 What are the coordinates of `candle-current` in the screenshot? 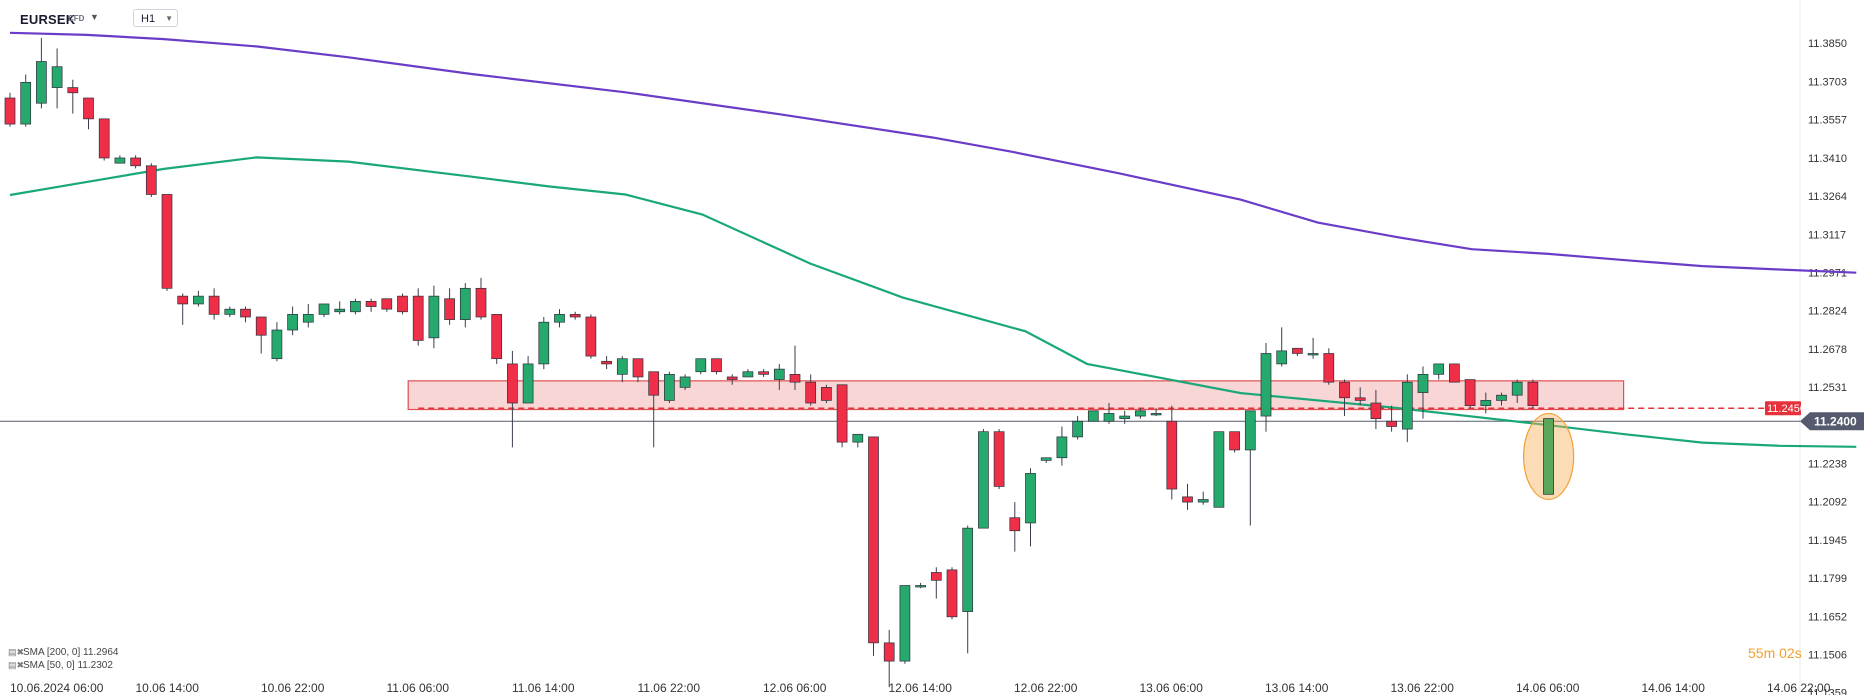 It's located at (1548, 456).